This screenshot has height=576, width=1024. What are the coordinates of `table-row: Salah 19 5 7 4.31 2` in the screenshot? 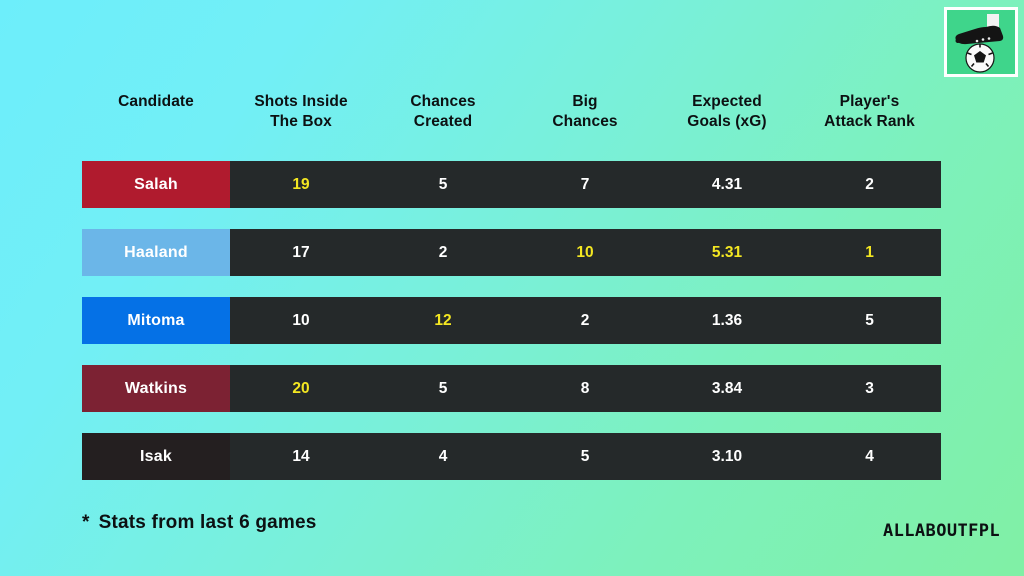 It's located at (511, 184).